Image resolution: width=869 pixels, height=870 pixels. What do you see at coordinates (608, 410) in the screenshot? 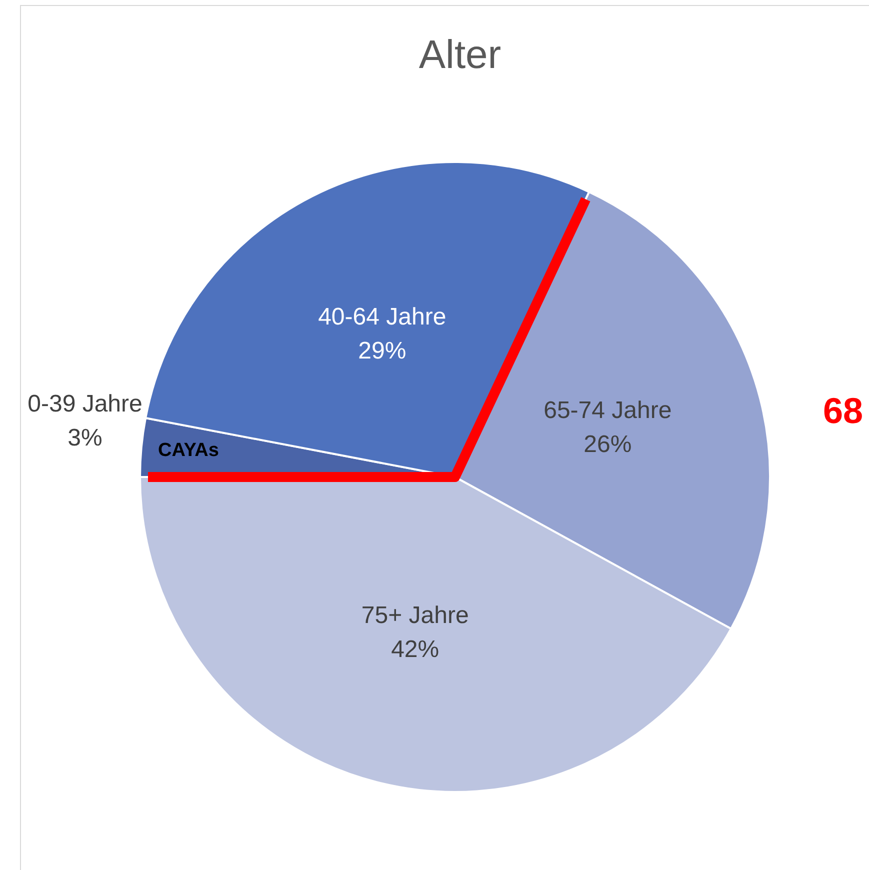
I see `slice-label: 65-74 Jahre` at bounding box center [608, 410].